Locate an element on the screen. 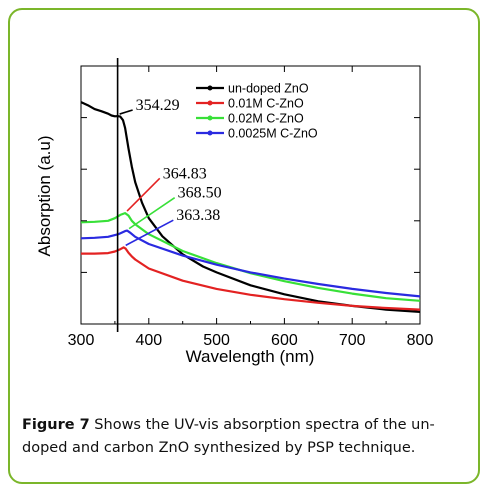 The height and width of the screenshot is (494, 490). annotation-label: 363.38 is located at coordinates (198, 215).